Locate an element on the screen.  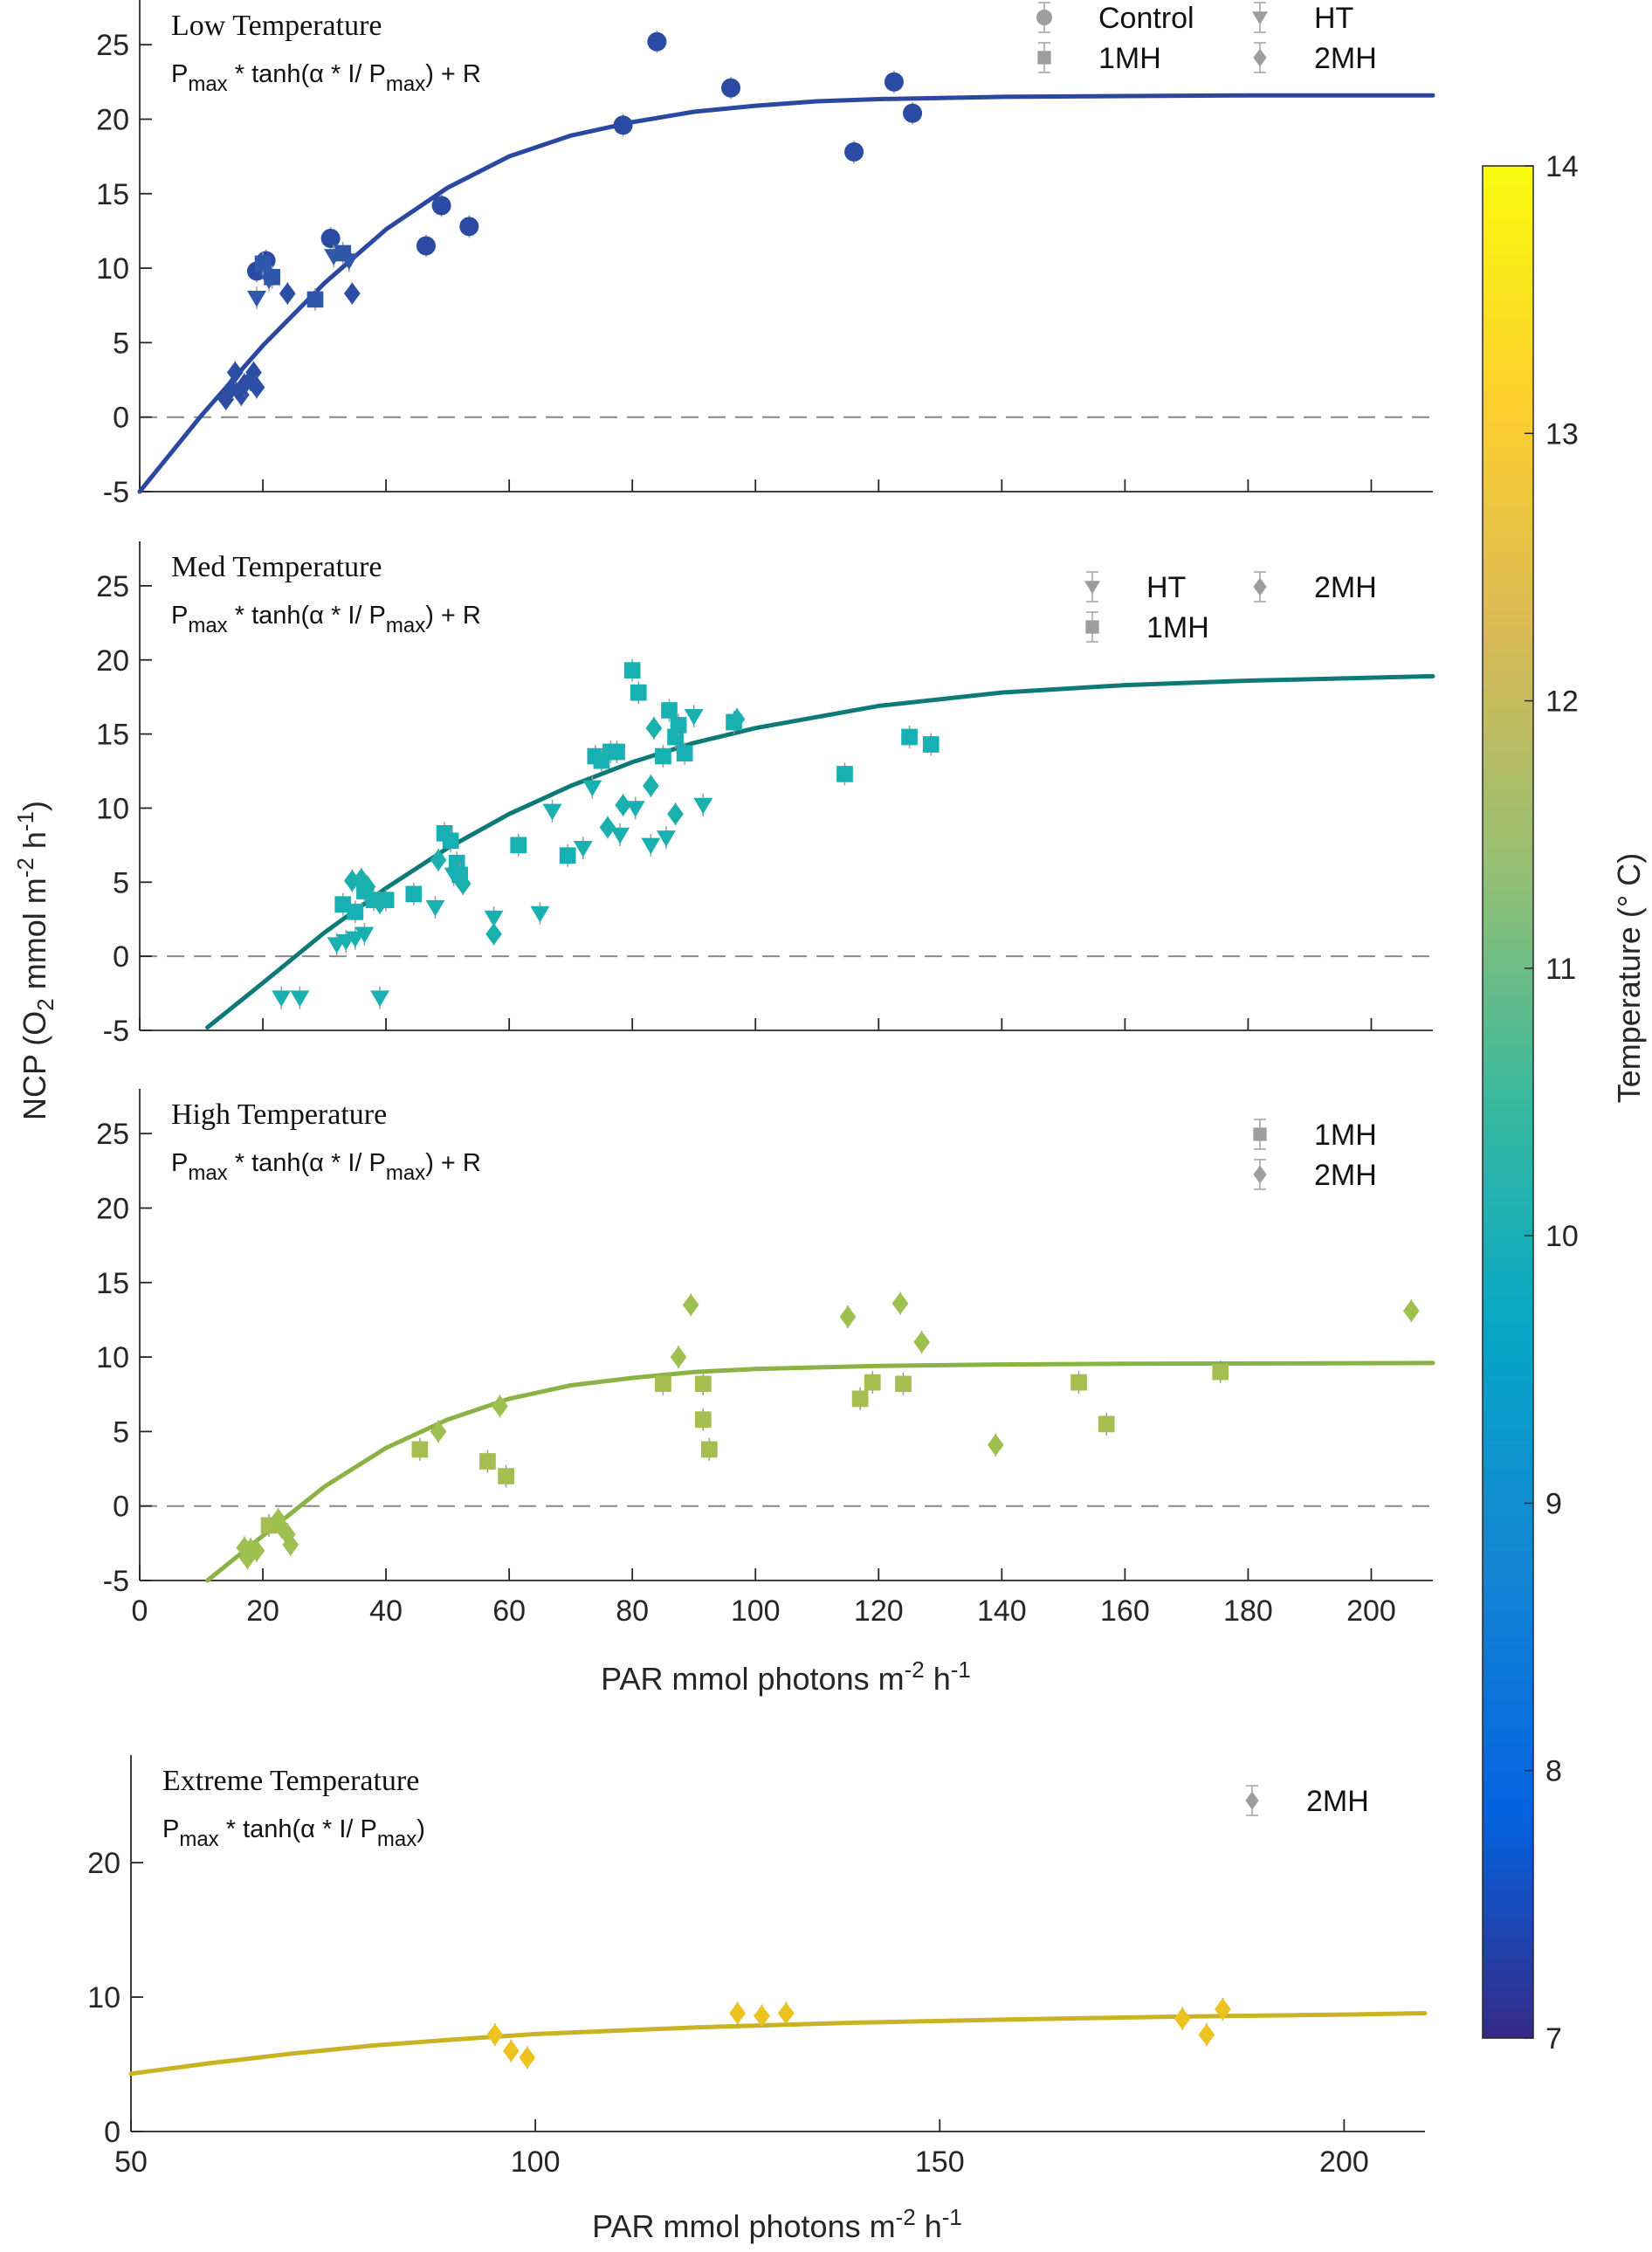
y-tick-label: 0 is located at coordinates (121, 418).